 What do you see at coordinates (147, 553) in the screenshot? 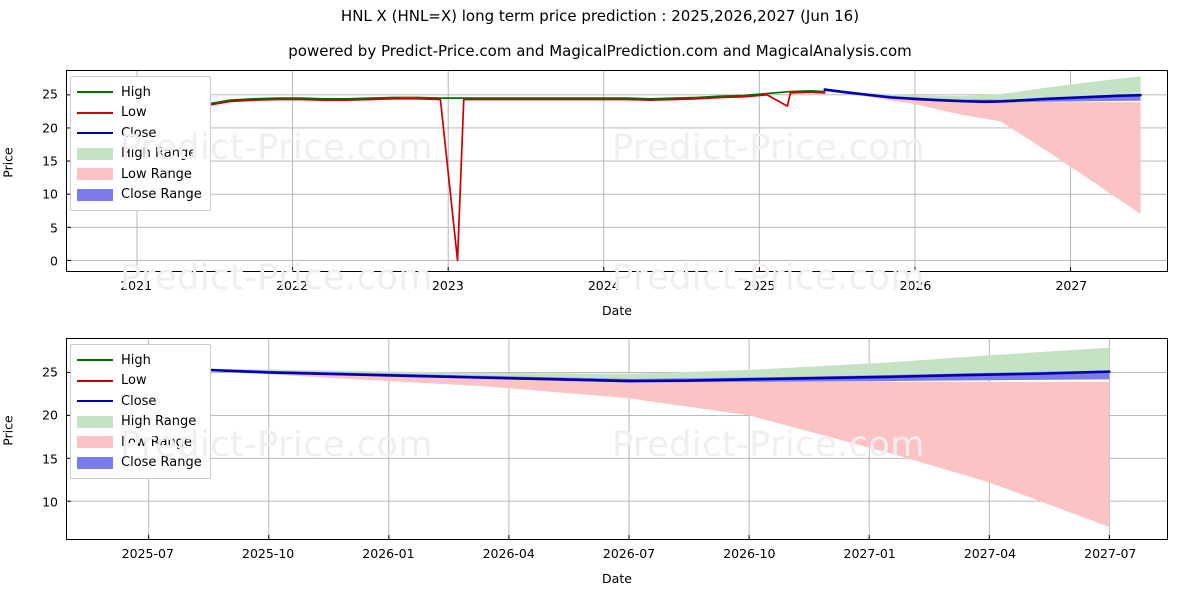
I see `x-tick-label: 2025-07` at bounding box center [147, 553].